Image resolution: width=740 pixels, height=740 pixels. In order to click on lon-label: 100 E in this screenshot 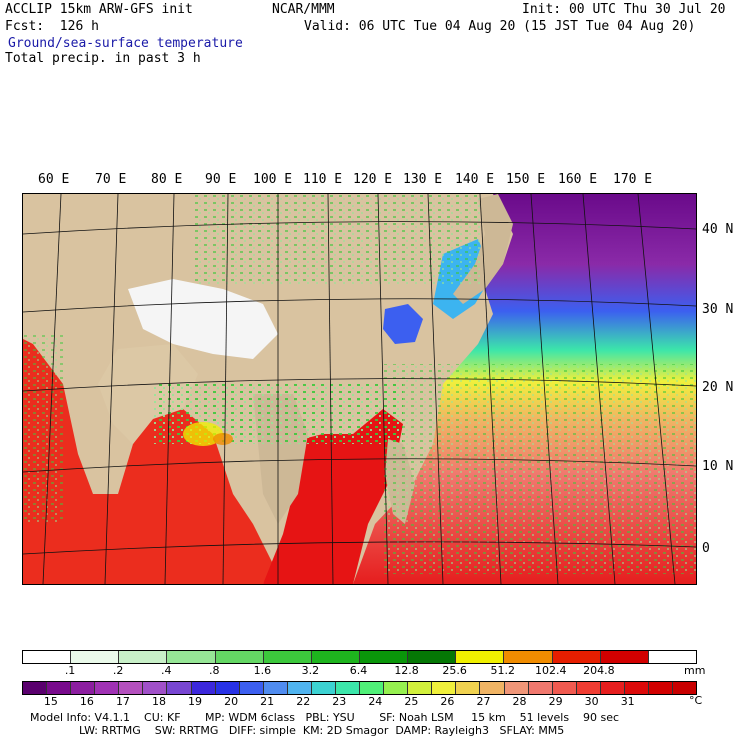, I will do `click(273, 179)`.